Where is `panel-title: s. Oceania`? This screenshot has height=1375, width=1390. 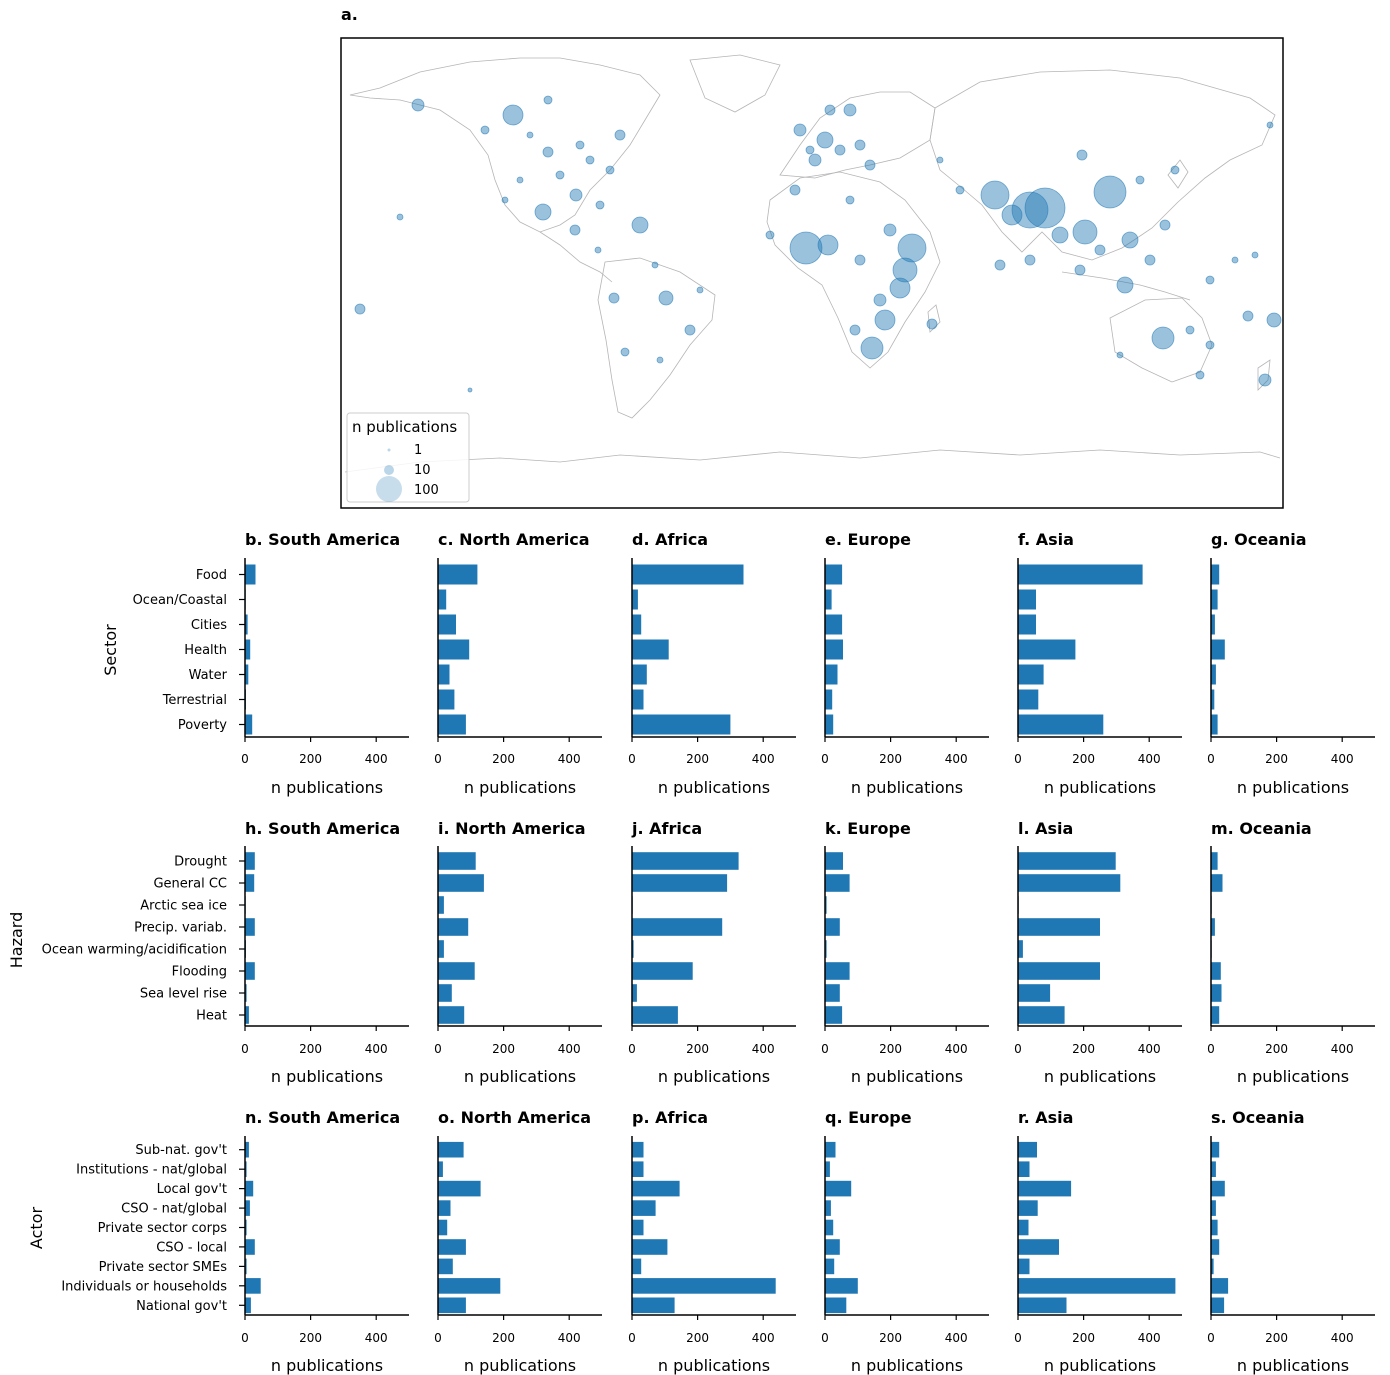 panel-title: s. Oceania is located at coordinates (1258, 1117).